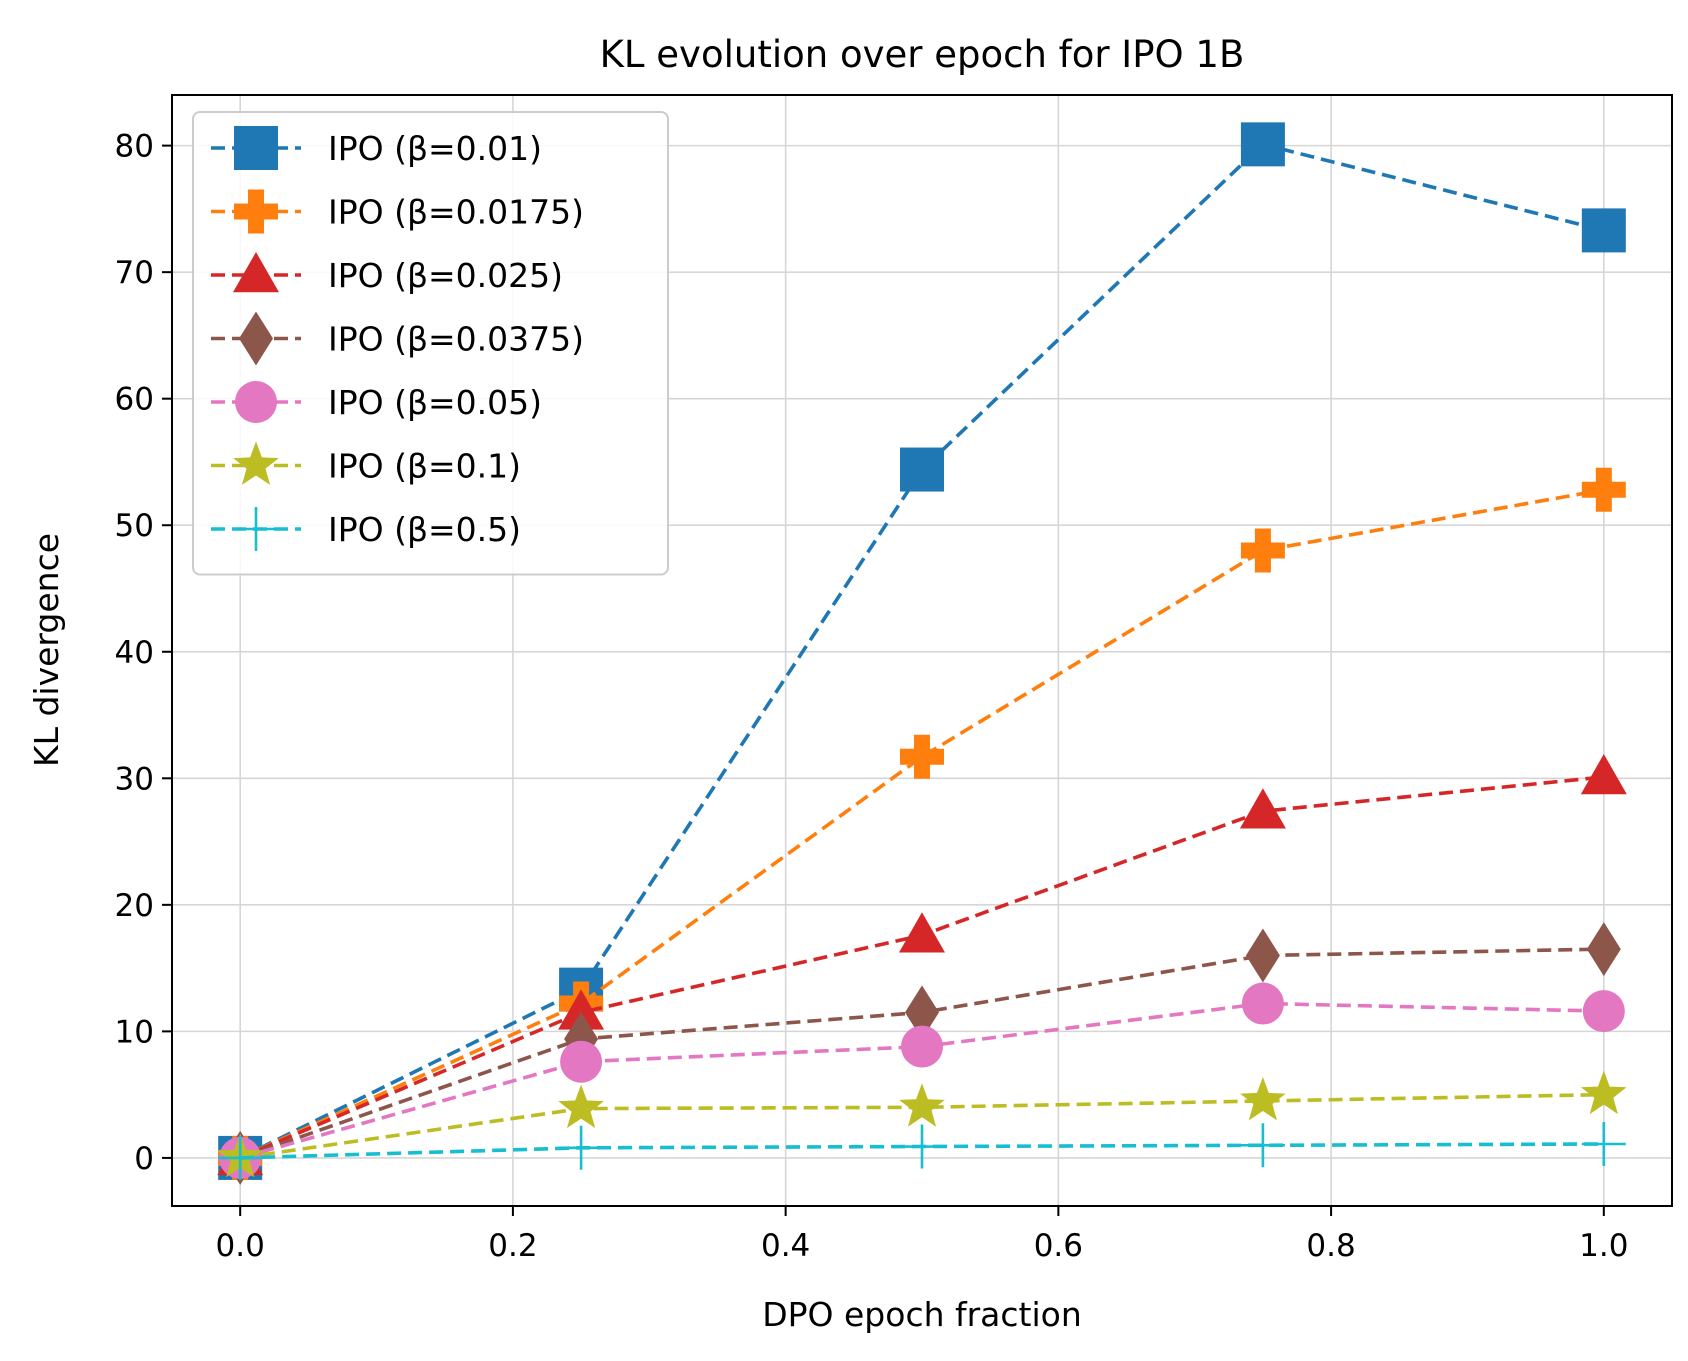  What do you see at coordinates (144, 1159) in the screenshot?
I see `y-tick-label: 0` at bounding box center [144, 1159].